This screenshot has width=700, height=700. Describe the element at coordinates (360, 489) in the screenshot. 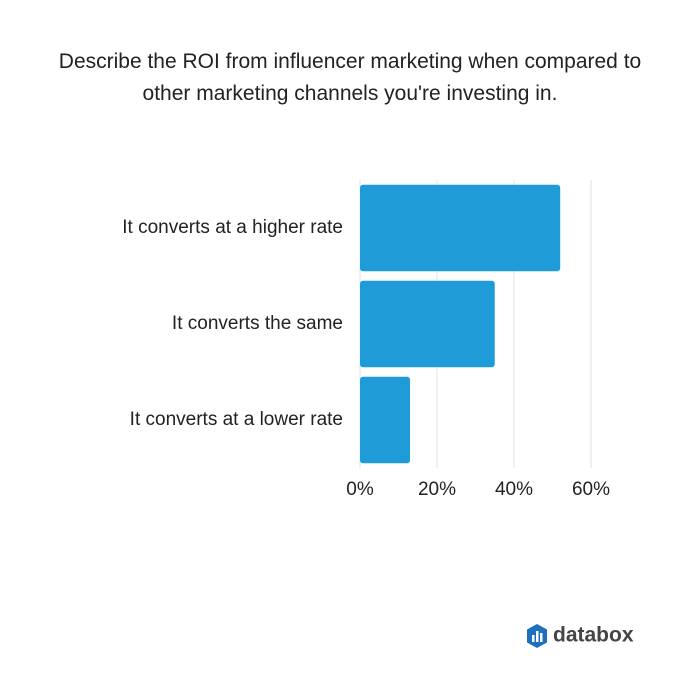

I see `x-tick-label: 0%` at that location.